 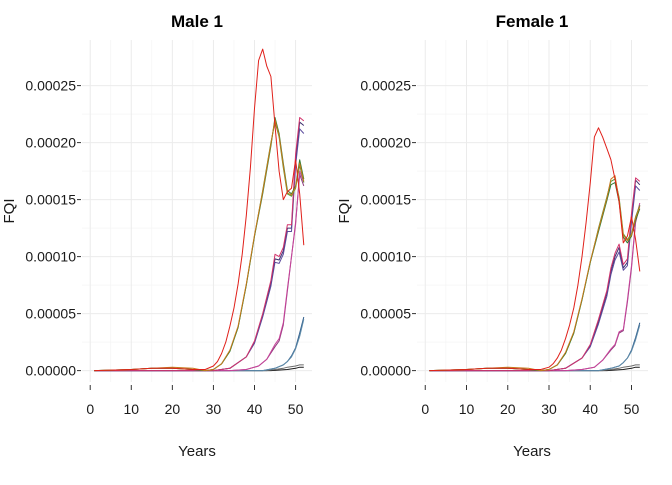 What do you see at coordinates (197, 21) in the screenshot?
I see `panel-title: Male 1` at bounding box center [197, 21].